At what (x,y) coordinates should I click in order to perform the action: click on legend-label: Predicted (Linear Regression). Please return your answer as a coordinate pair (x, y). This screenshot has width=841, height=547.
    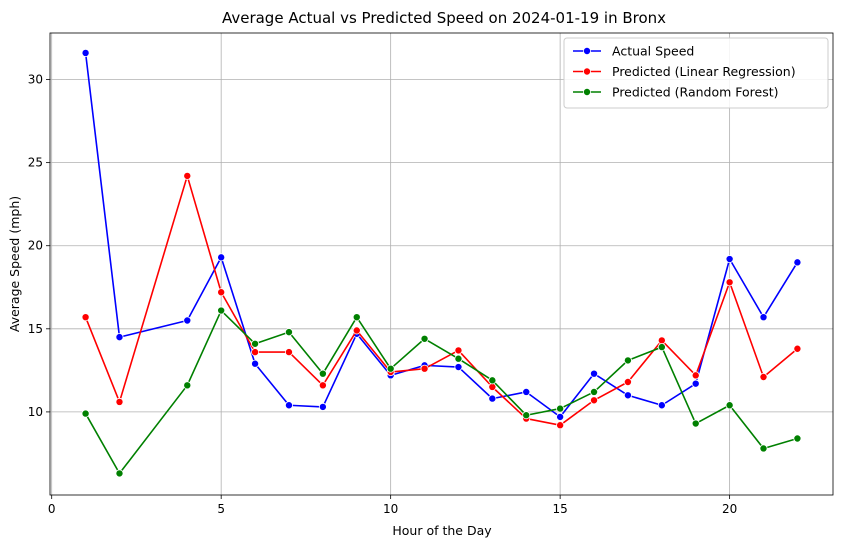
    Looking at the image, I should click on (704, 71).